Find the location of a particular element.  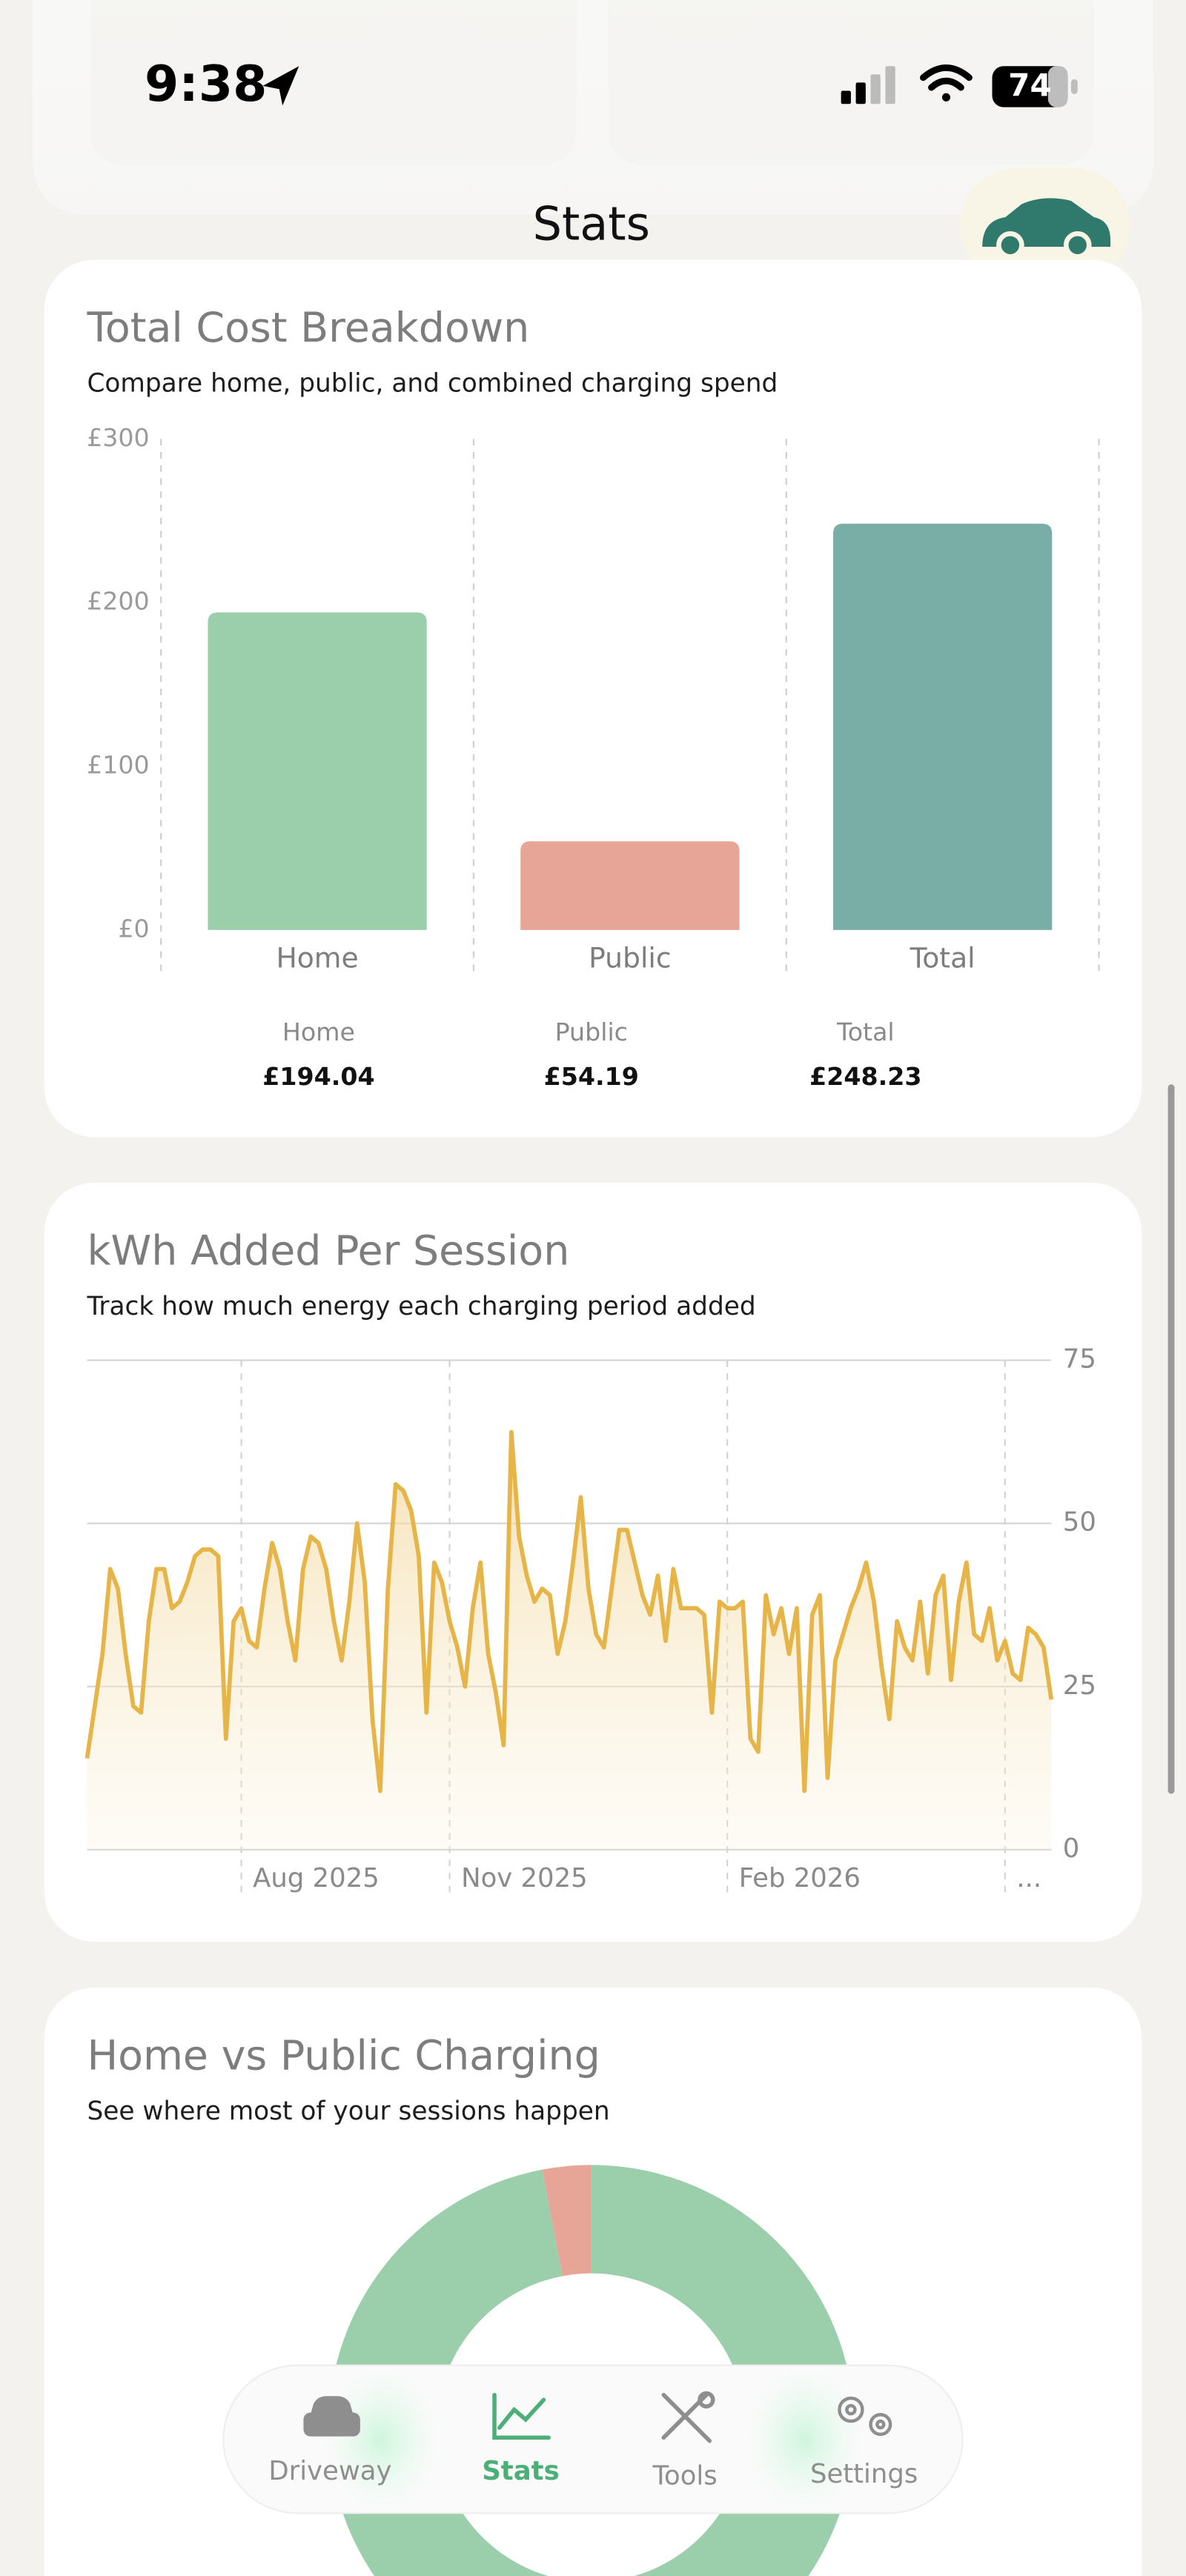

summary-value: £194.04 is located at coordinates (318, 1076).